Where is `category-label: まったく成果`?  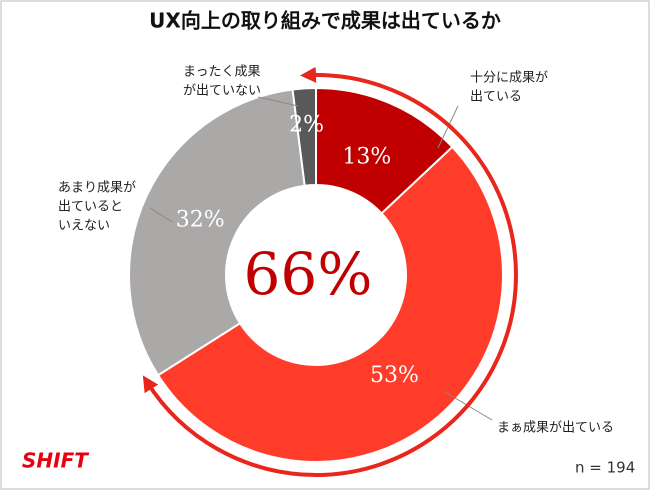 category-label: まったく成果 is located at coordinates (221, 72).